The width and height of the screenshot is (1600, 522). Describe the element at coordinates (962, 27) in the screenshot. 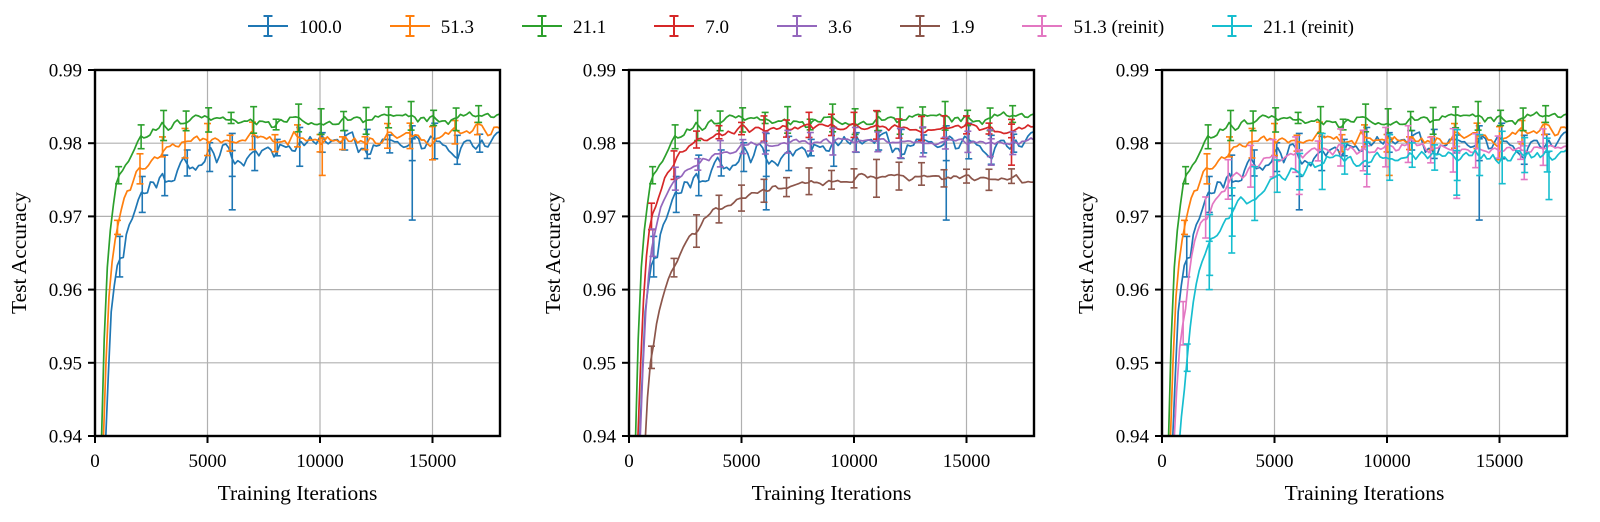

I see `legend-label: 1.9` at that location.